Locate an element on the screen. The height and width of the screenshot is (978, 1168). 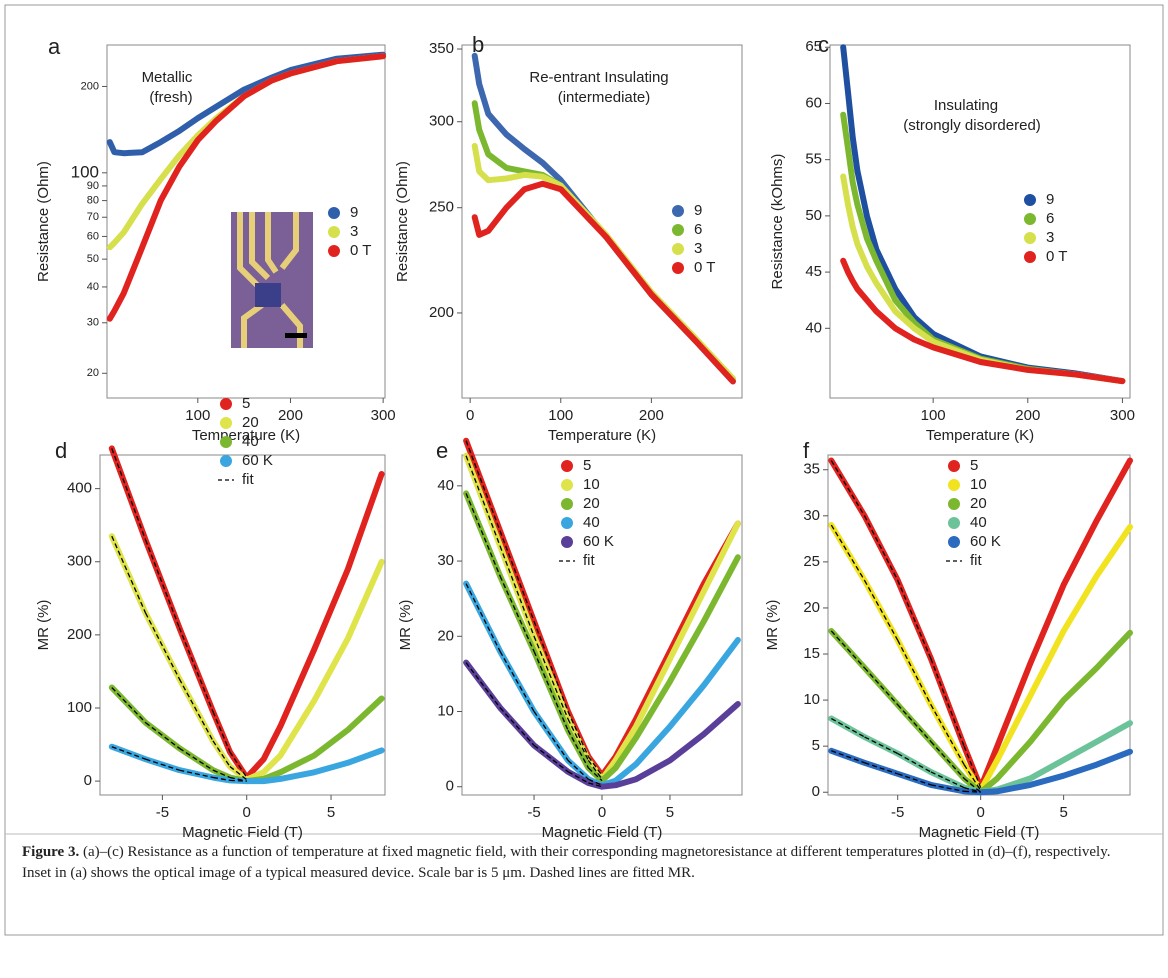
y-tick-label: 350 is located at coordinates (441, 48).